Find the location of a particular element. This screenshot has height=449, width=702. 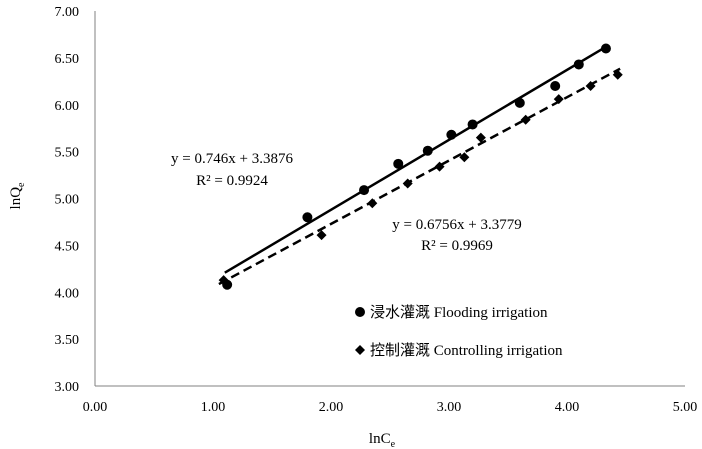

legend-label-controlling: 控制灌溉 Controlling irrigation is located at coordinates (466, 350).